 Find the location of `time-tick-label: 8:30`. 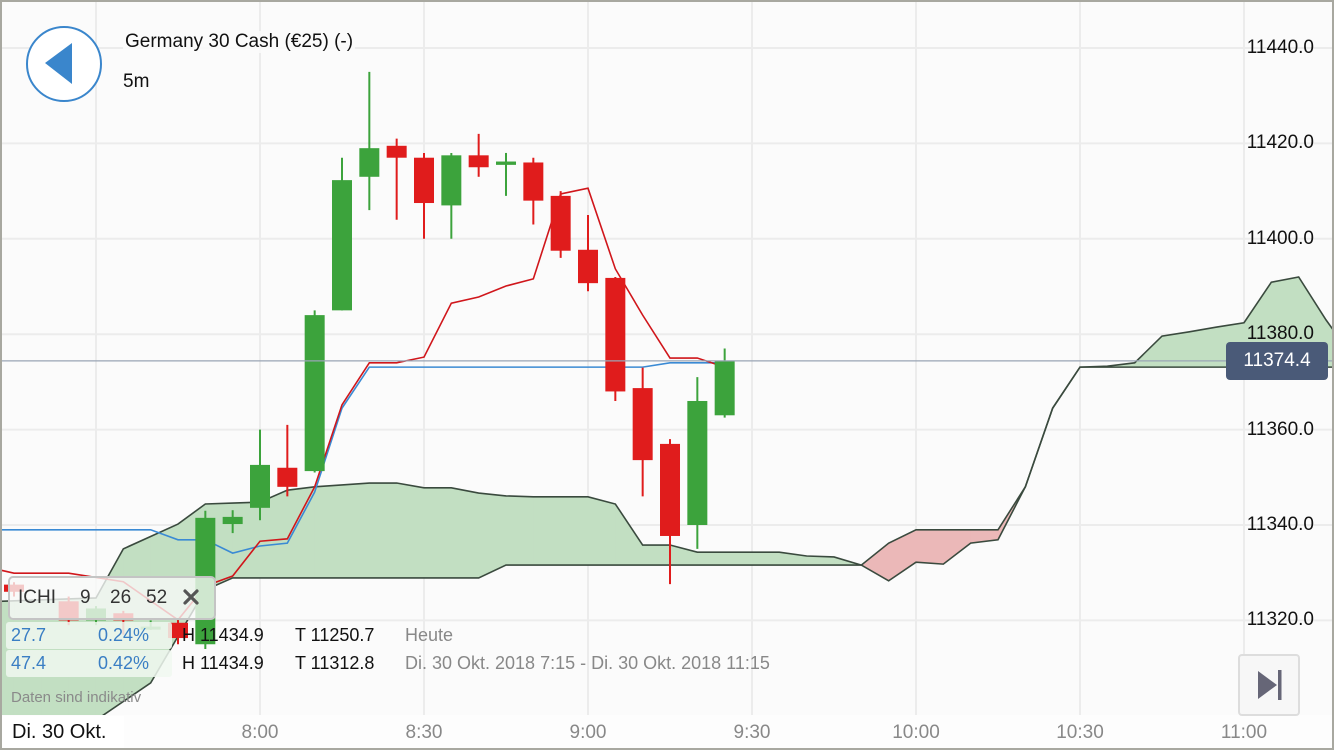

time-tick-label: 8:30 is located at coordinates (424, 732).